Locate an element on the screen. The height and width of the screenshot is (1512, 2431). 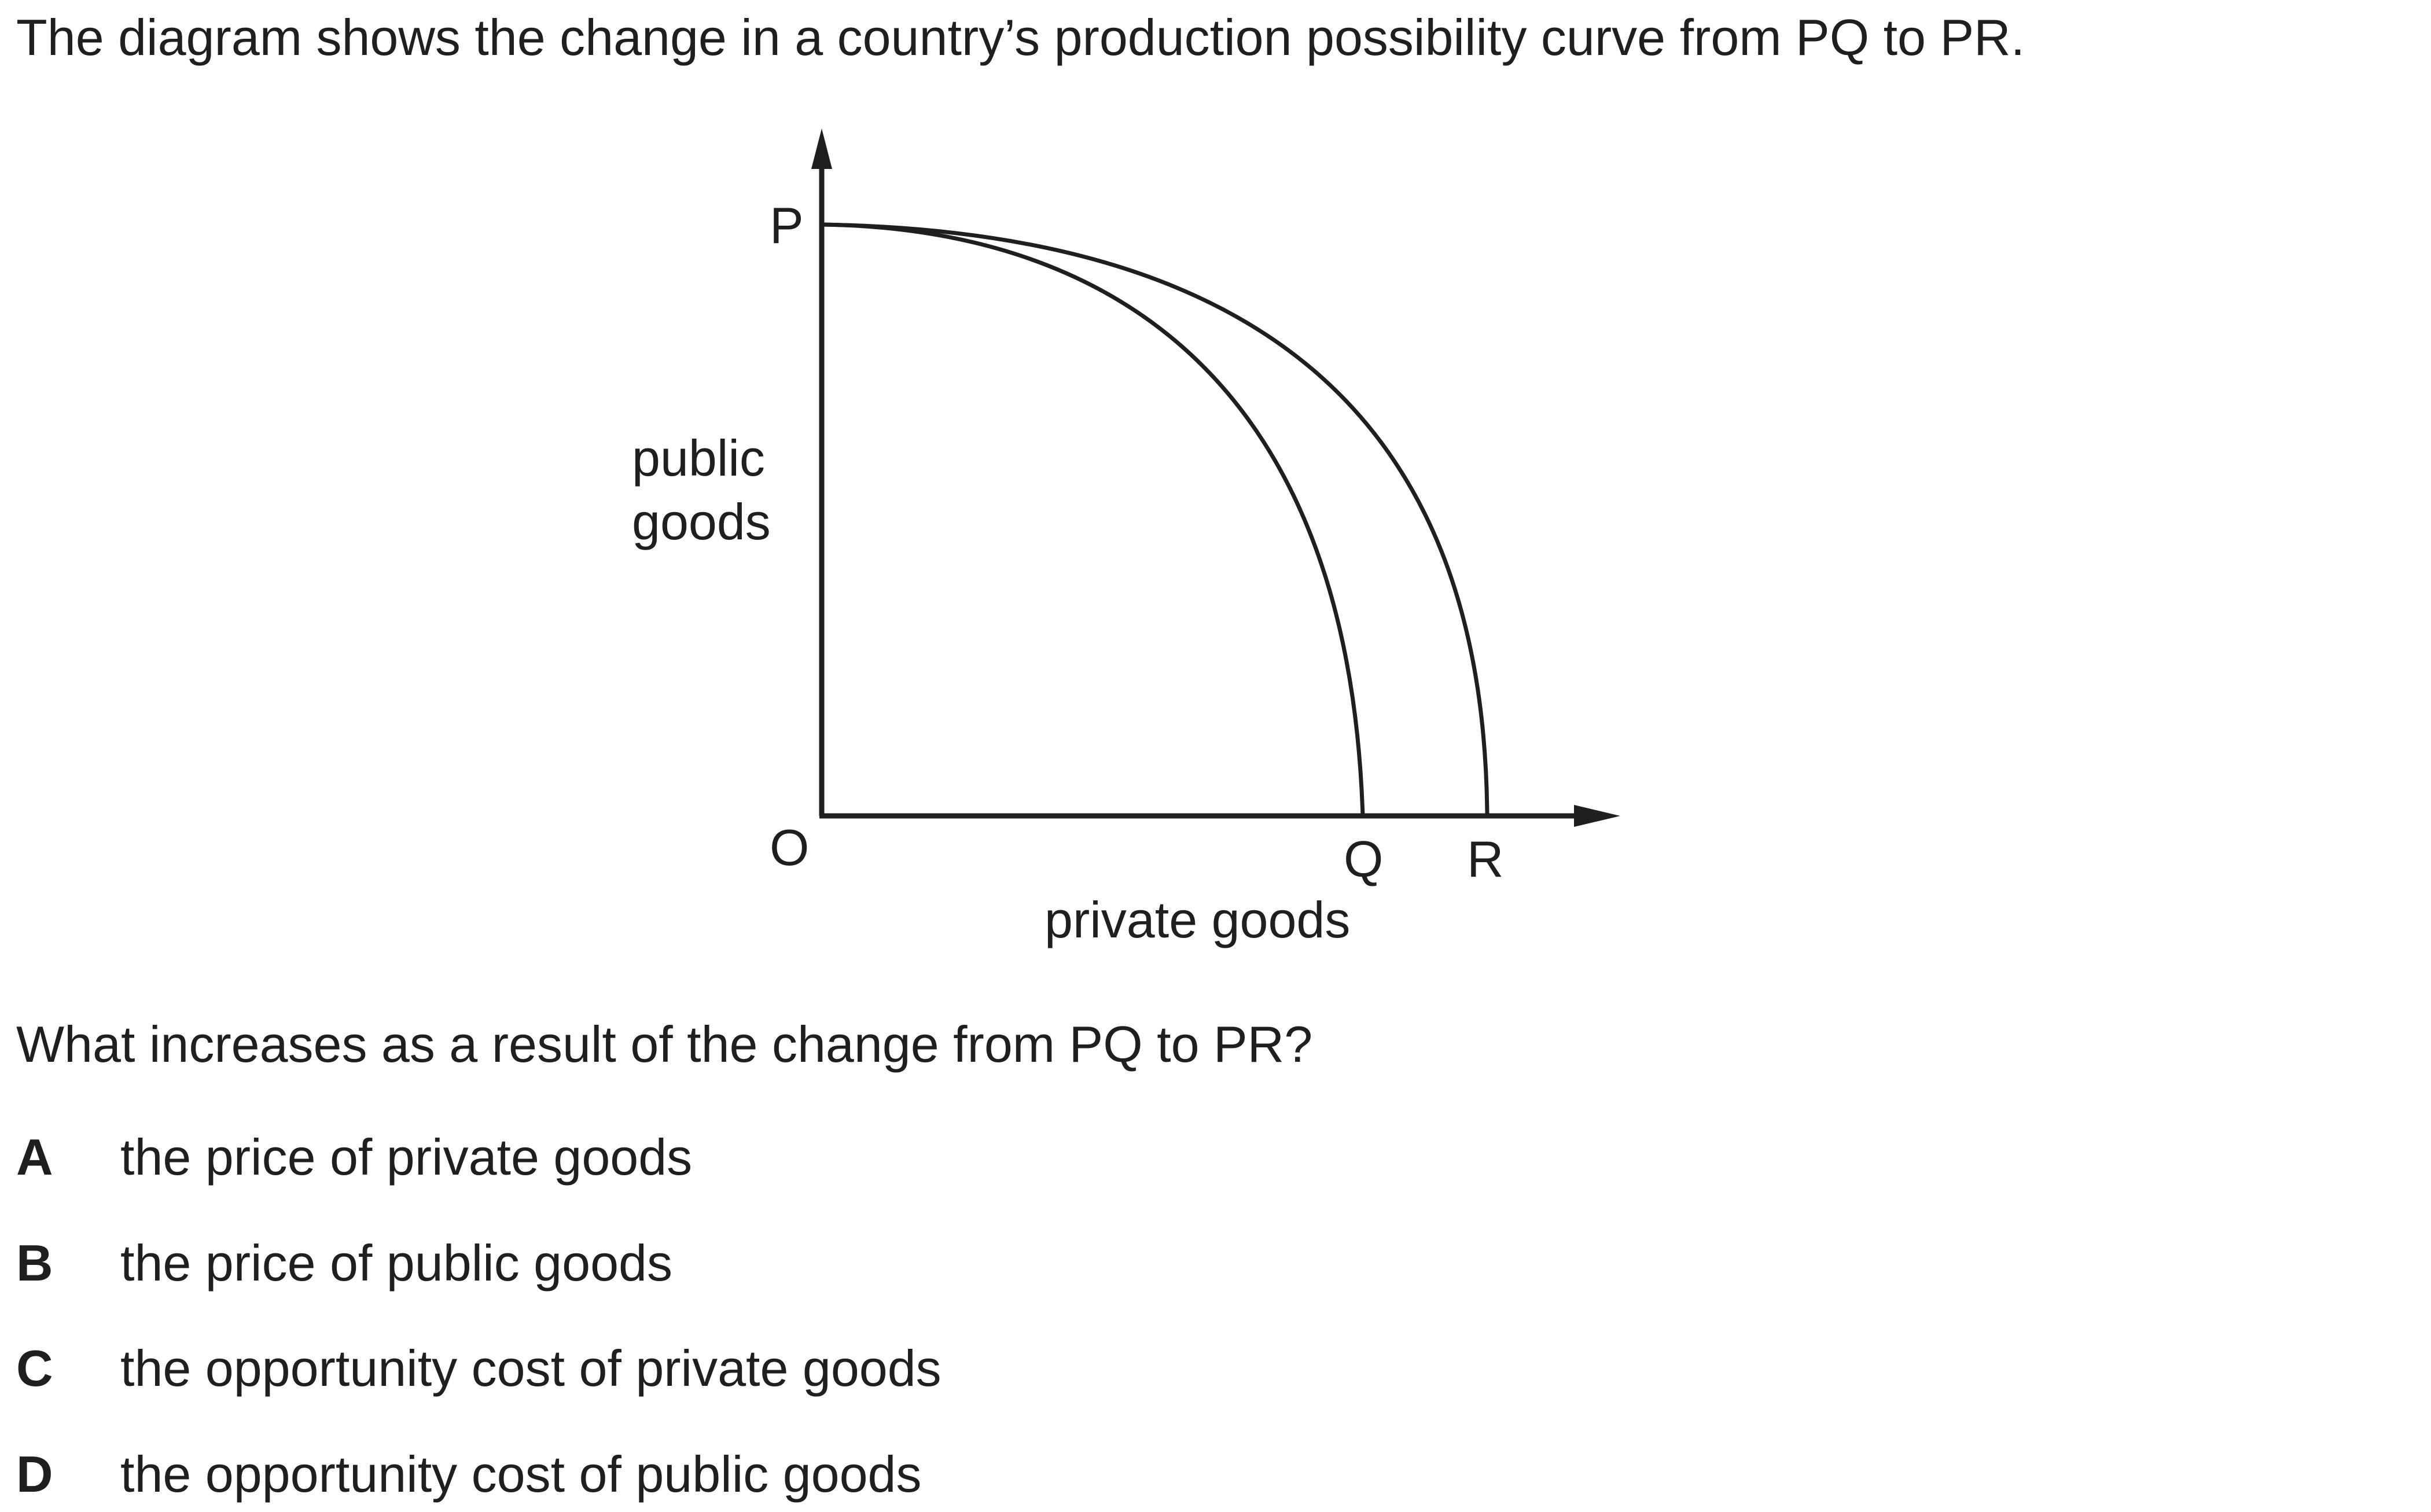
option-a-text: the price of private goods is located at coordinates (406, 1157).